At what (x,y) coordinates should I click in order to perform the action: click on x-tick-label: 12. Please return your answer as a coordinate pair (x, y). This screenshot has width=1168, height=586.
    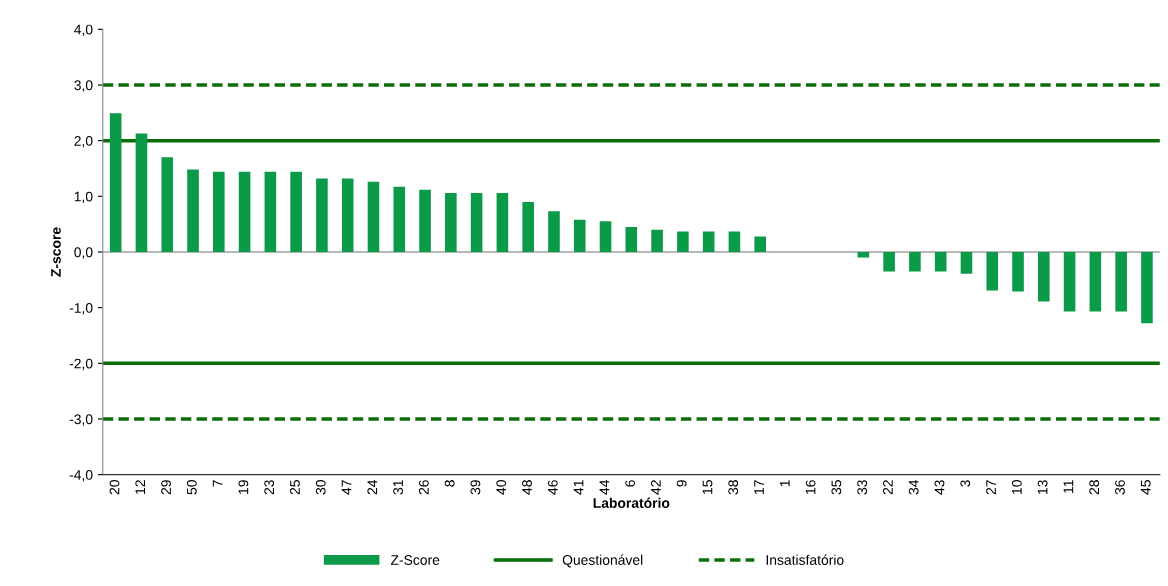
    Looking at the image, I should click on (140, 487).